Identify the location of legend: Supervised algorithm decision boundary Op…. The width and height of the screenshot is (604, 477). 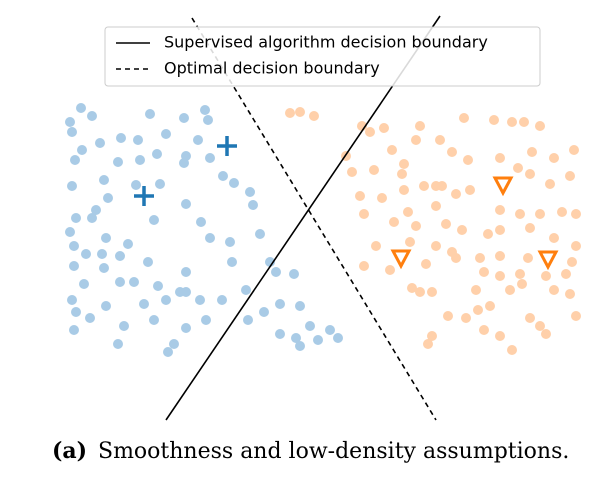
(302, 55).